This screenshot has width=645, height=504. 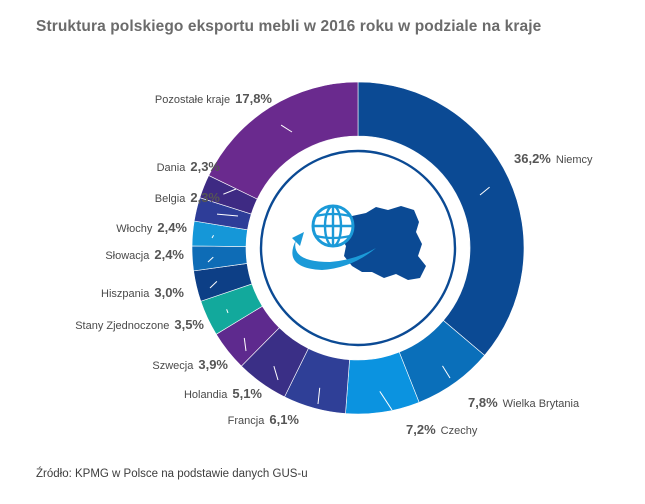 What do you see at coordinates (247, 393) in the screenshot?
I see `slice-label-value: 5,1%` at bounding box center [247, 393].